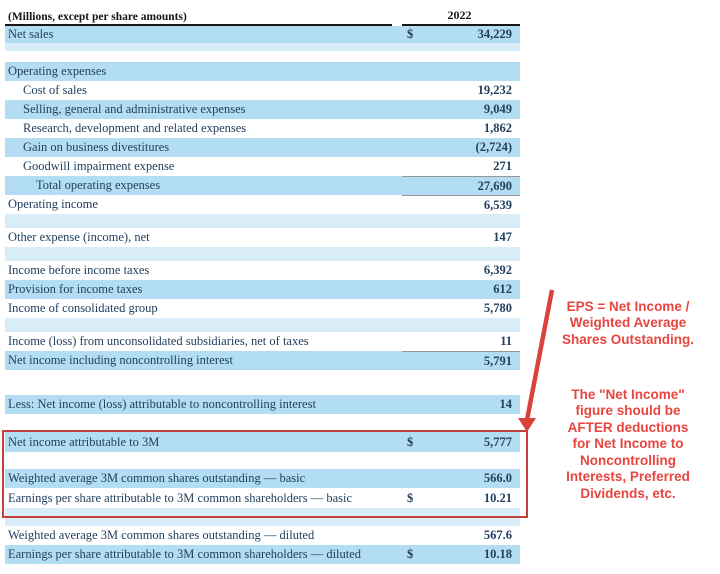 The image size is (720, 574). I want to click on table-row: Gain on business divestitures (2,724), so click(262, 147).